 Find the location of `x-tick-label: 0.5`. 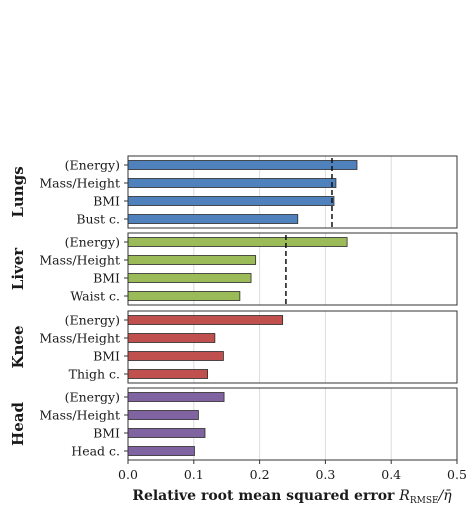

x-tick-label: 0.5 is located at coordinates (457, 474).